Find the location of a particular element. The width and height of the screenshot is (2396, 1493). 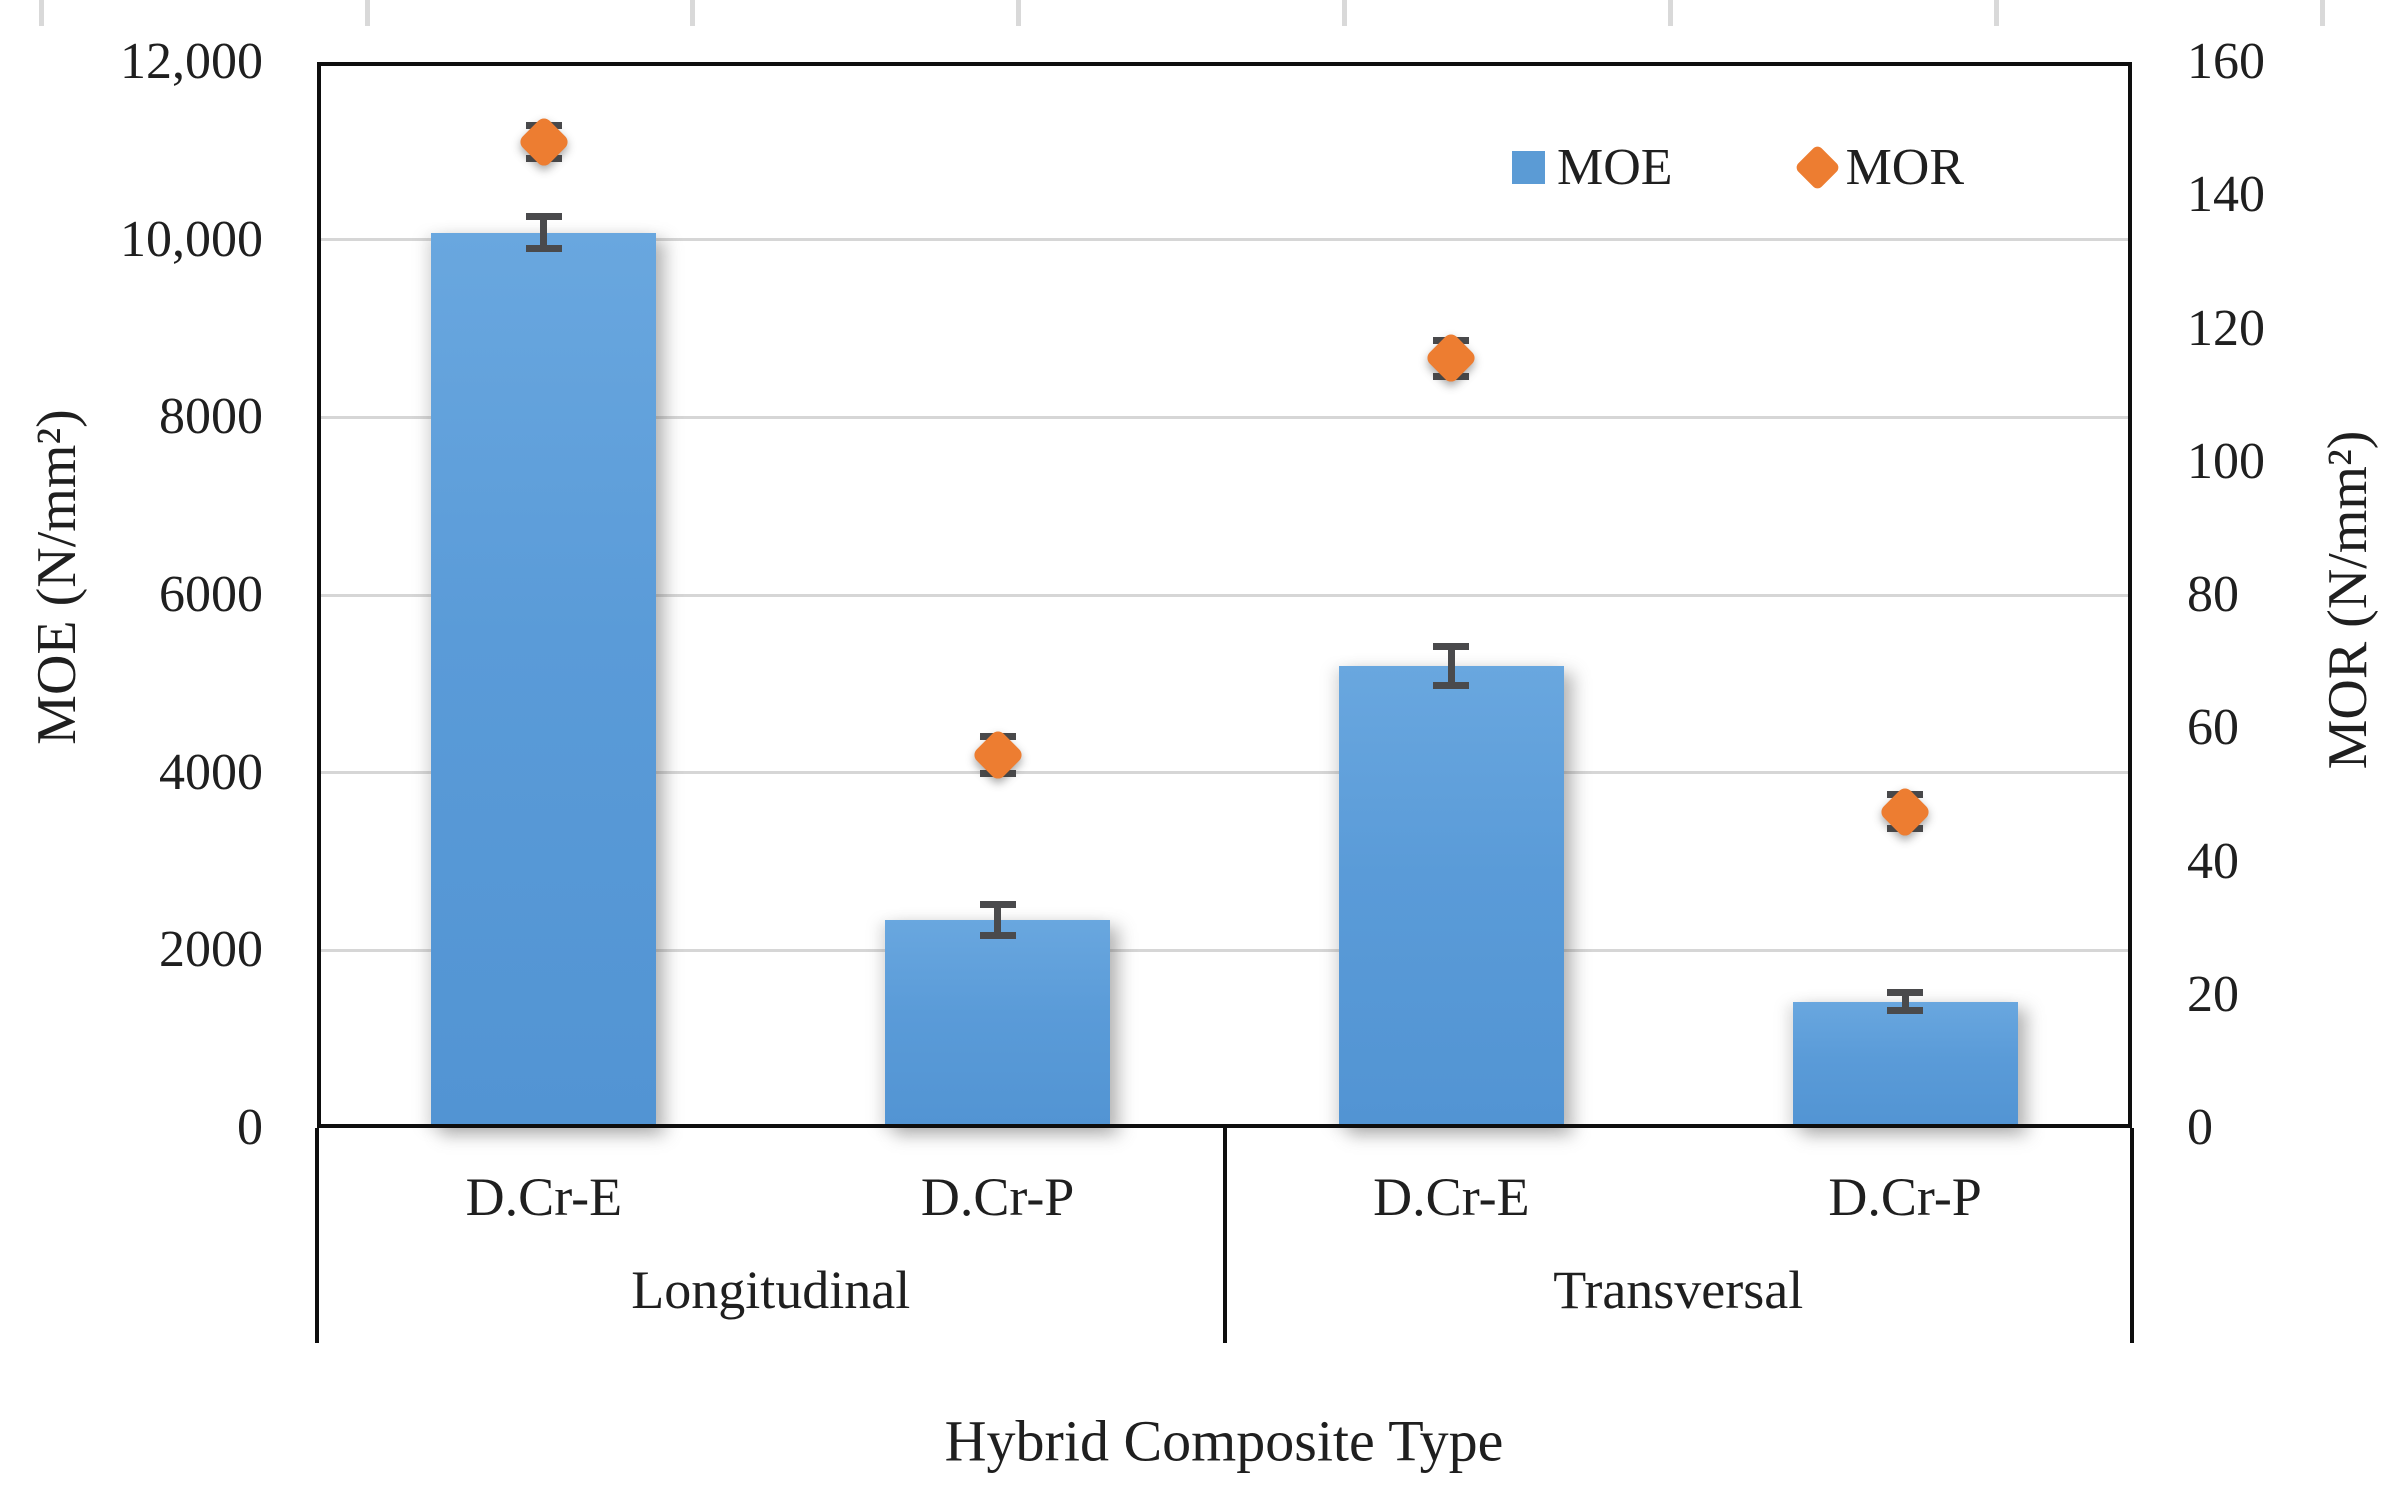

right-axis-tick-label: 40 is located at coordinates (2213, 861).